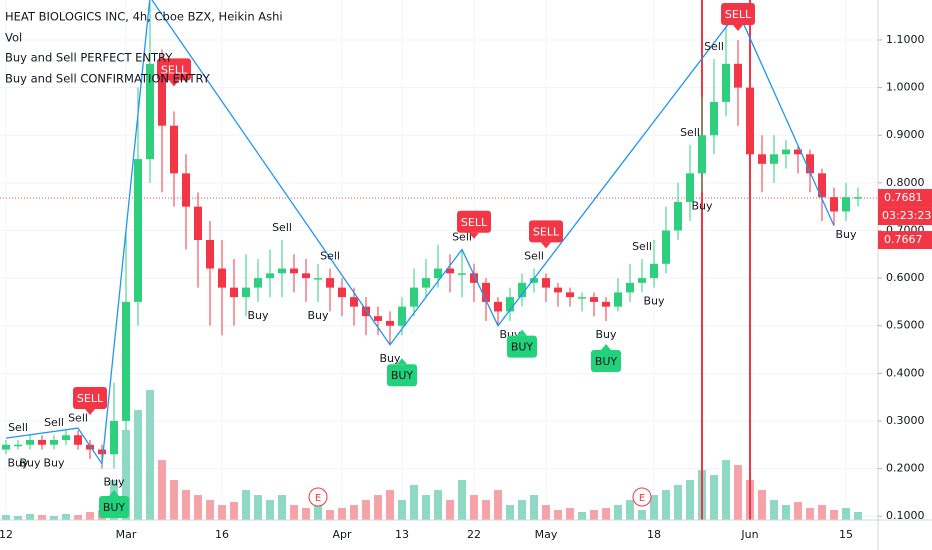 The height and width of the screenshot is (550, 932). Describe the element at coordinates (318, 498) in the screenshot. I see `earnings-label: E` at that location.